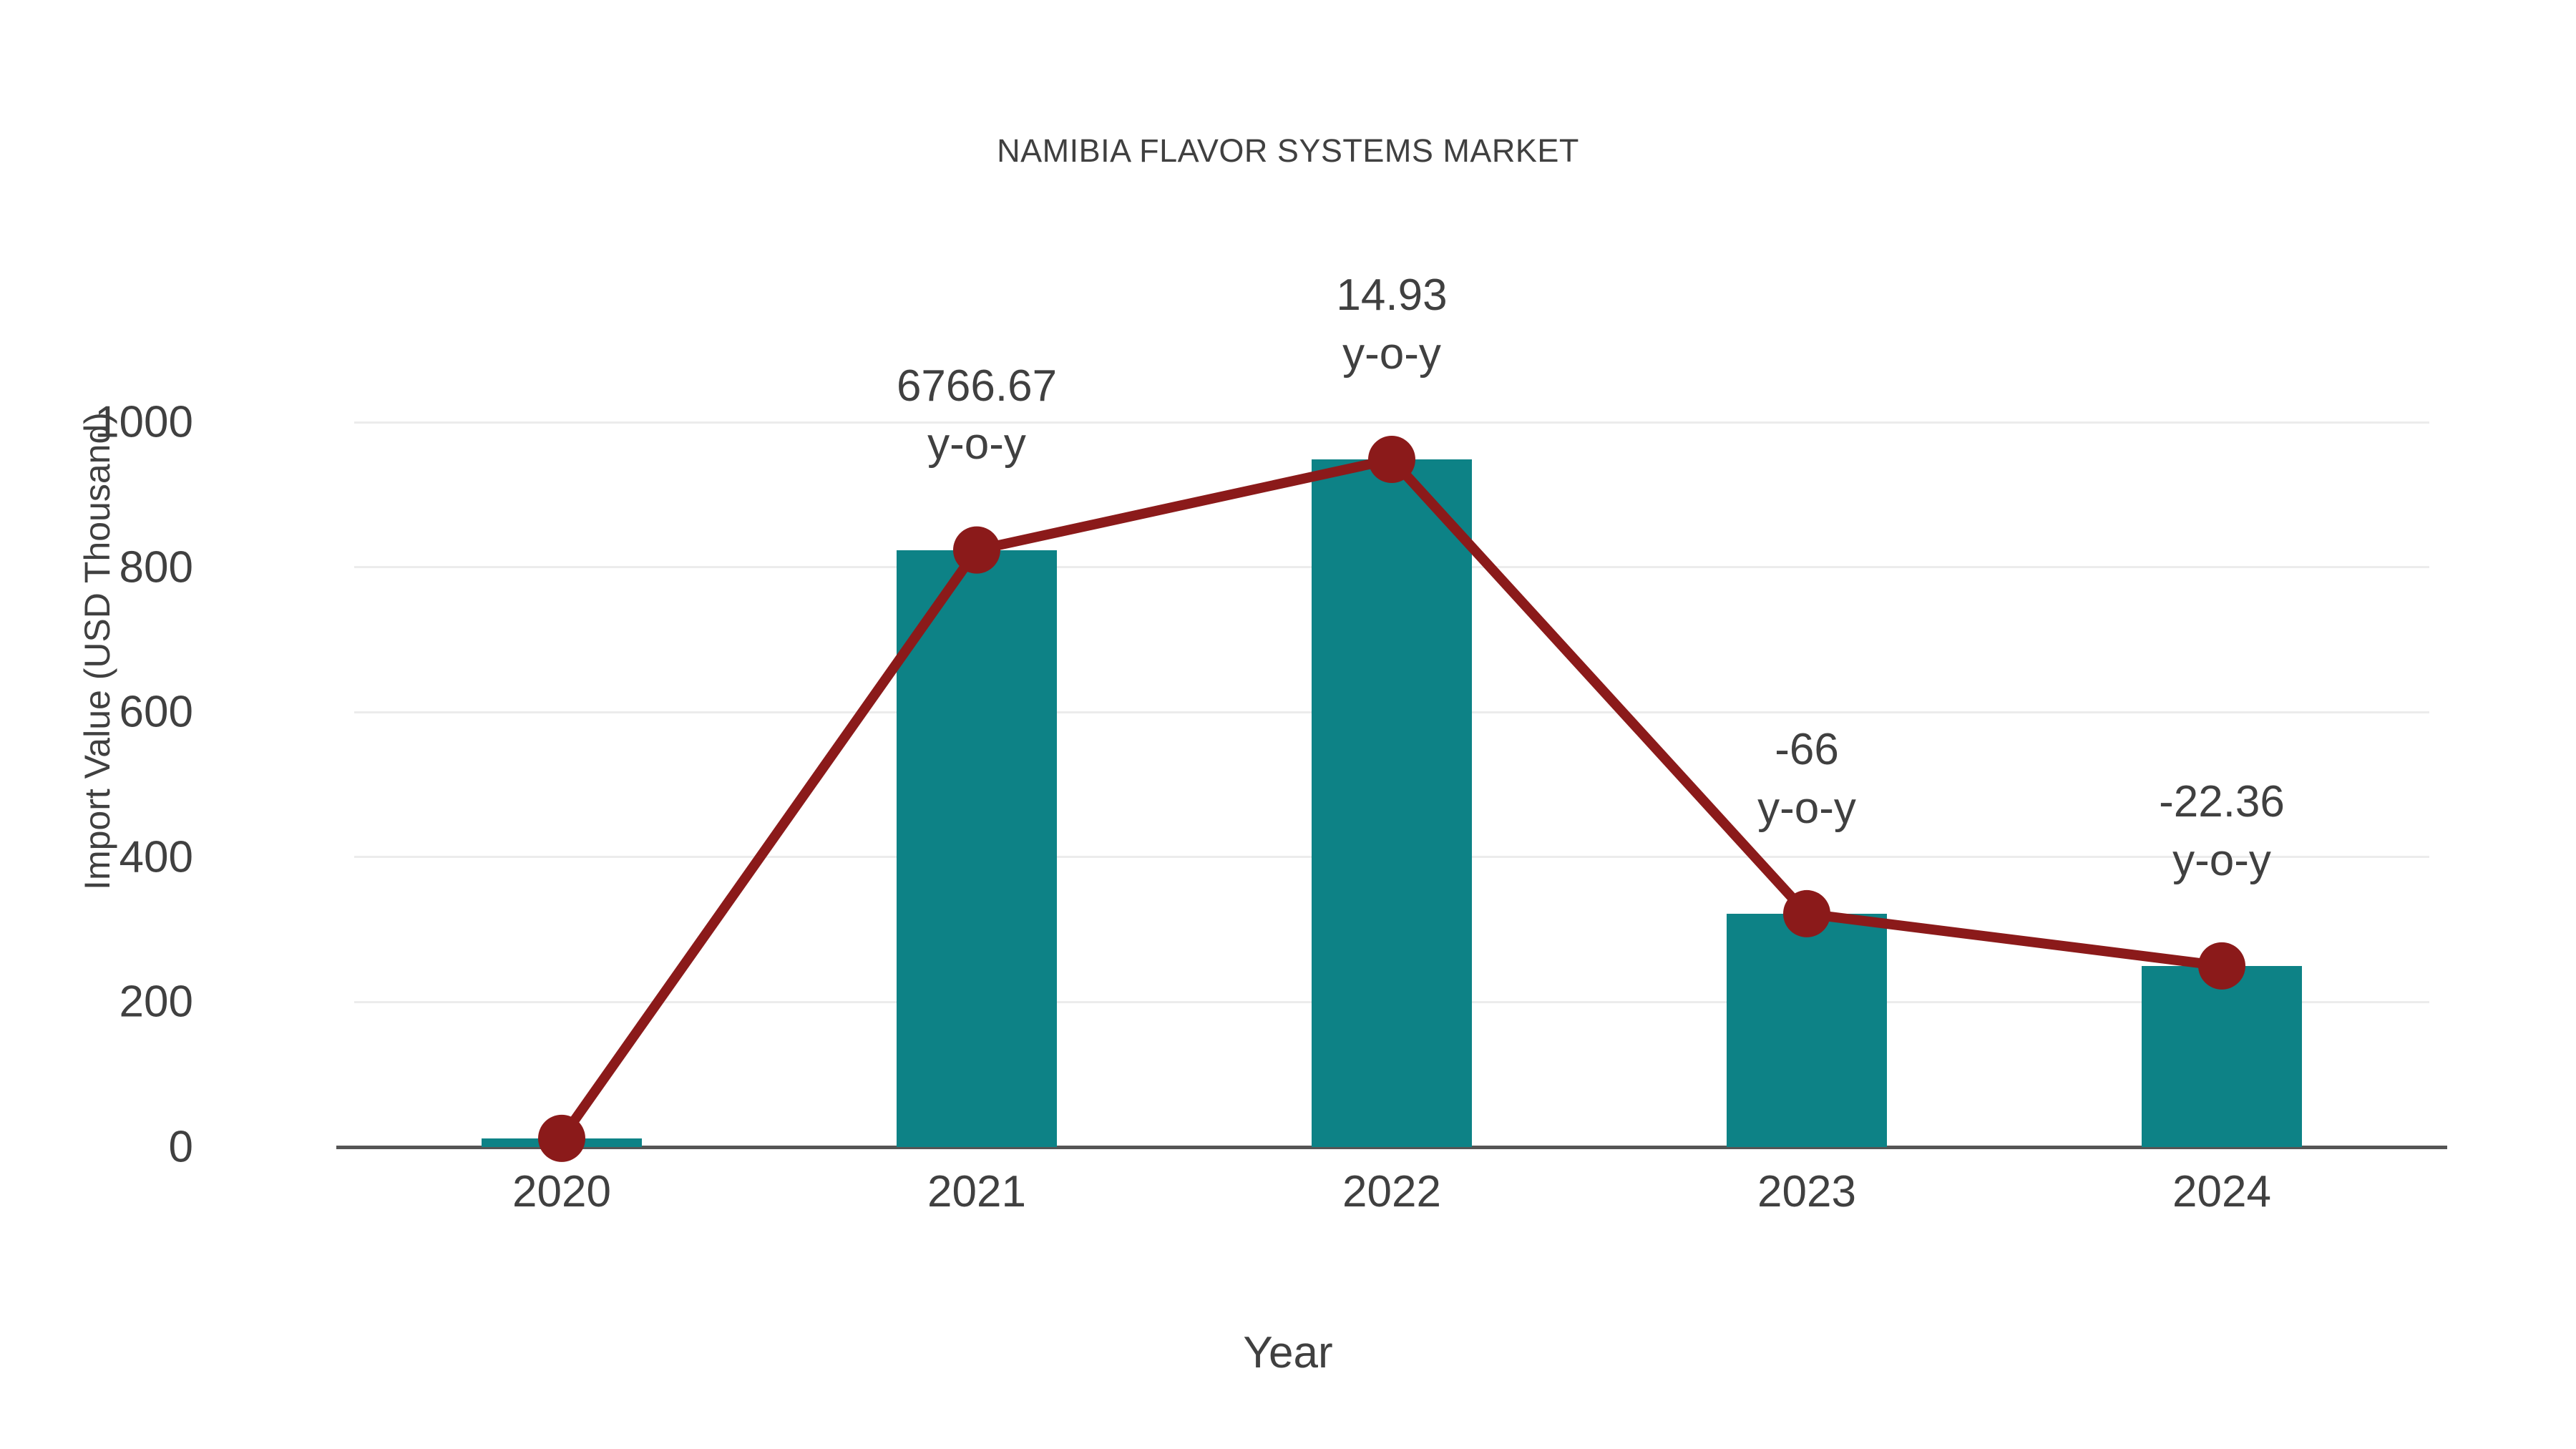 The height and width of the screenshot is (1449, 2576). What do you see at coordinates (2221, 1191) in the screenshot?
I see `x-axis-tick-label-2024: 2024` at bounding box center [2221, 1191].